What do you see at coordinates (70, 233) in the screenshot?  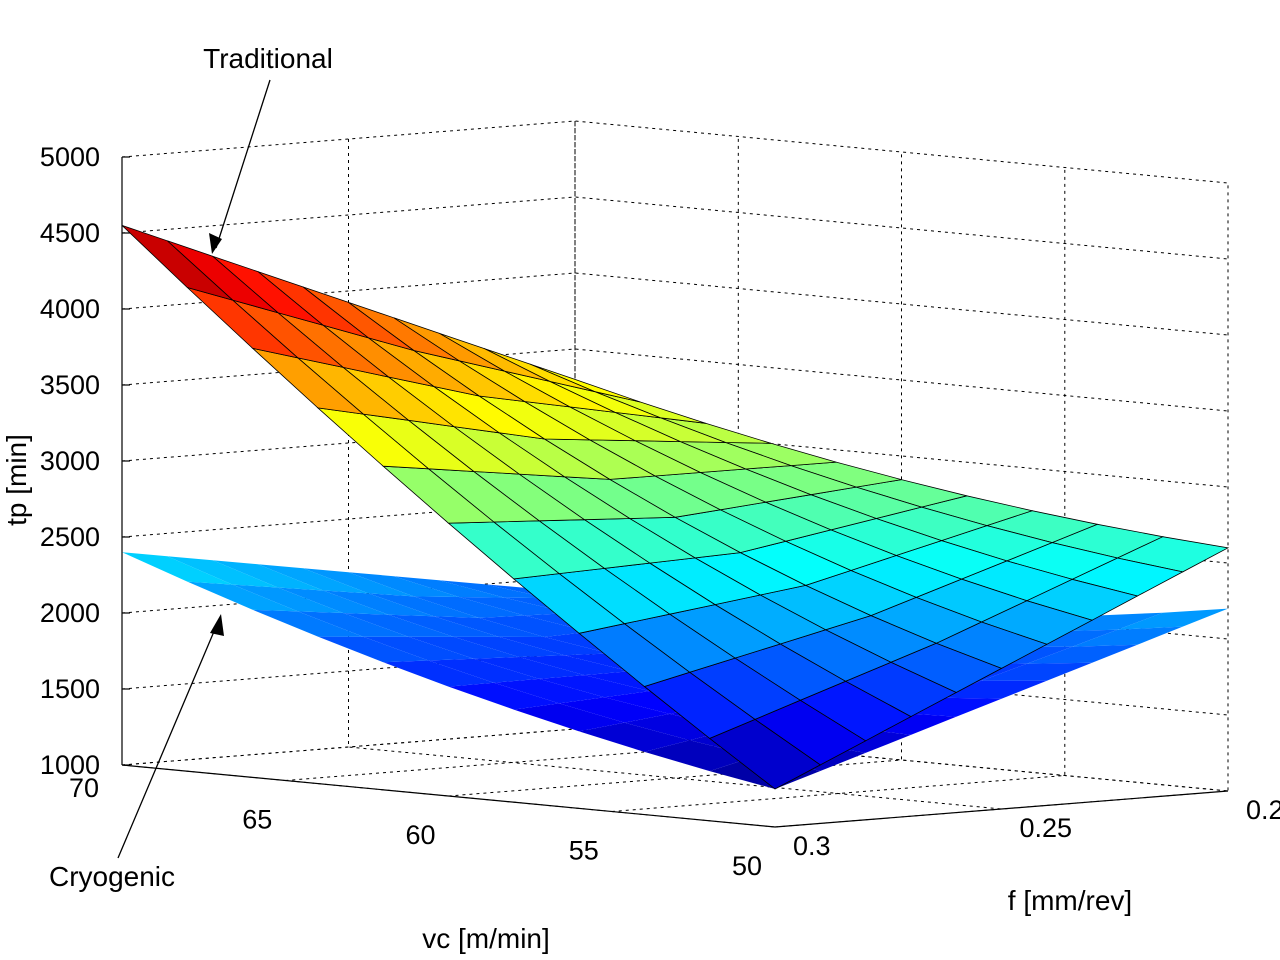 I see `z-tick-label: 4500` at bounding box center [70, 233].